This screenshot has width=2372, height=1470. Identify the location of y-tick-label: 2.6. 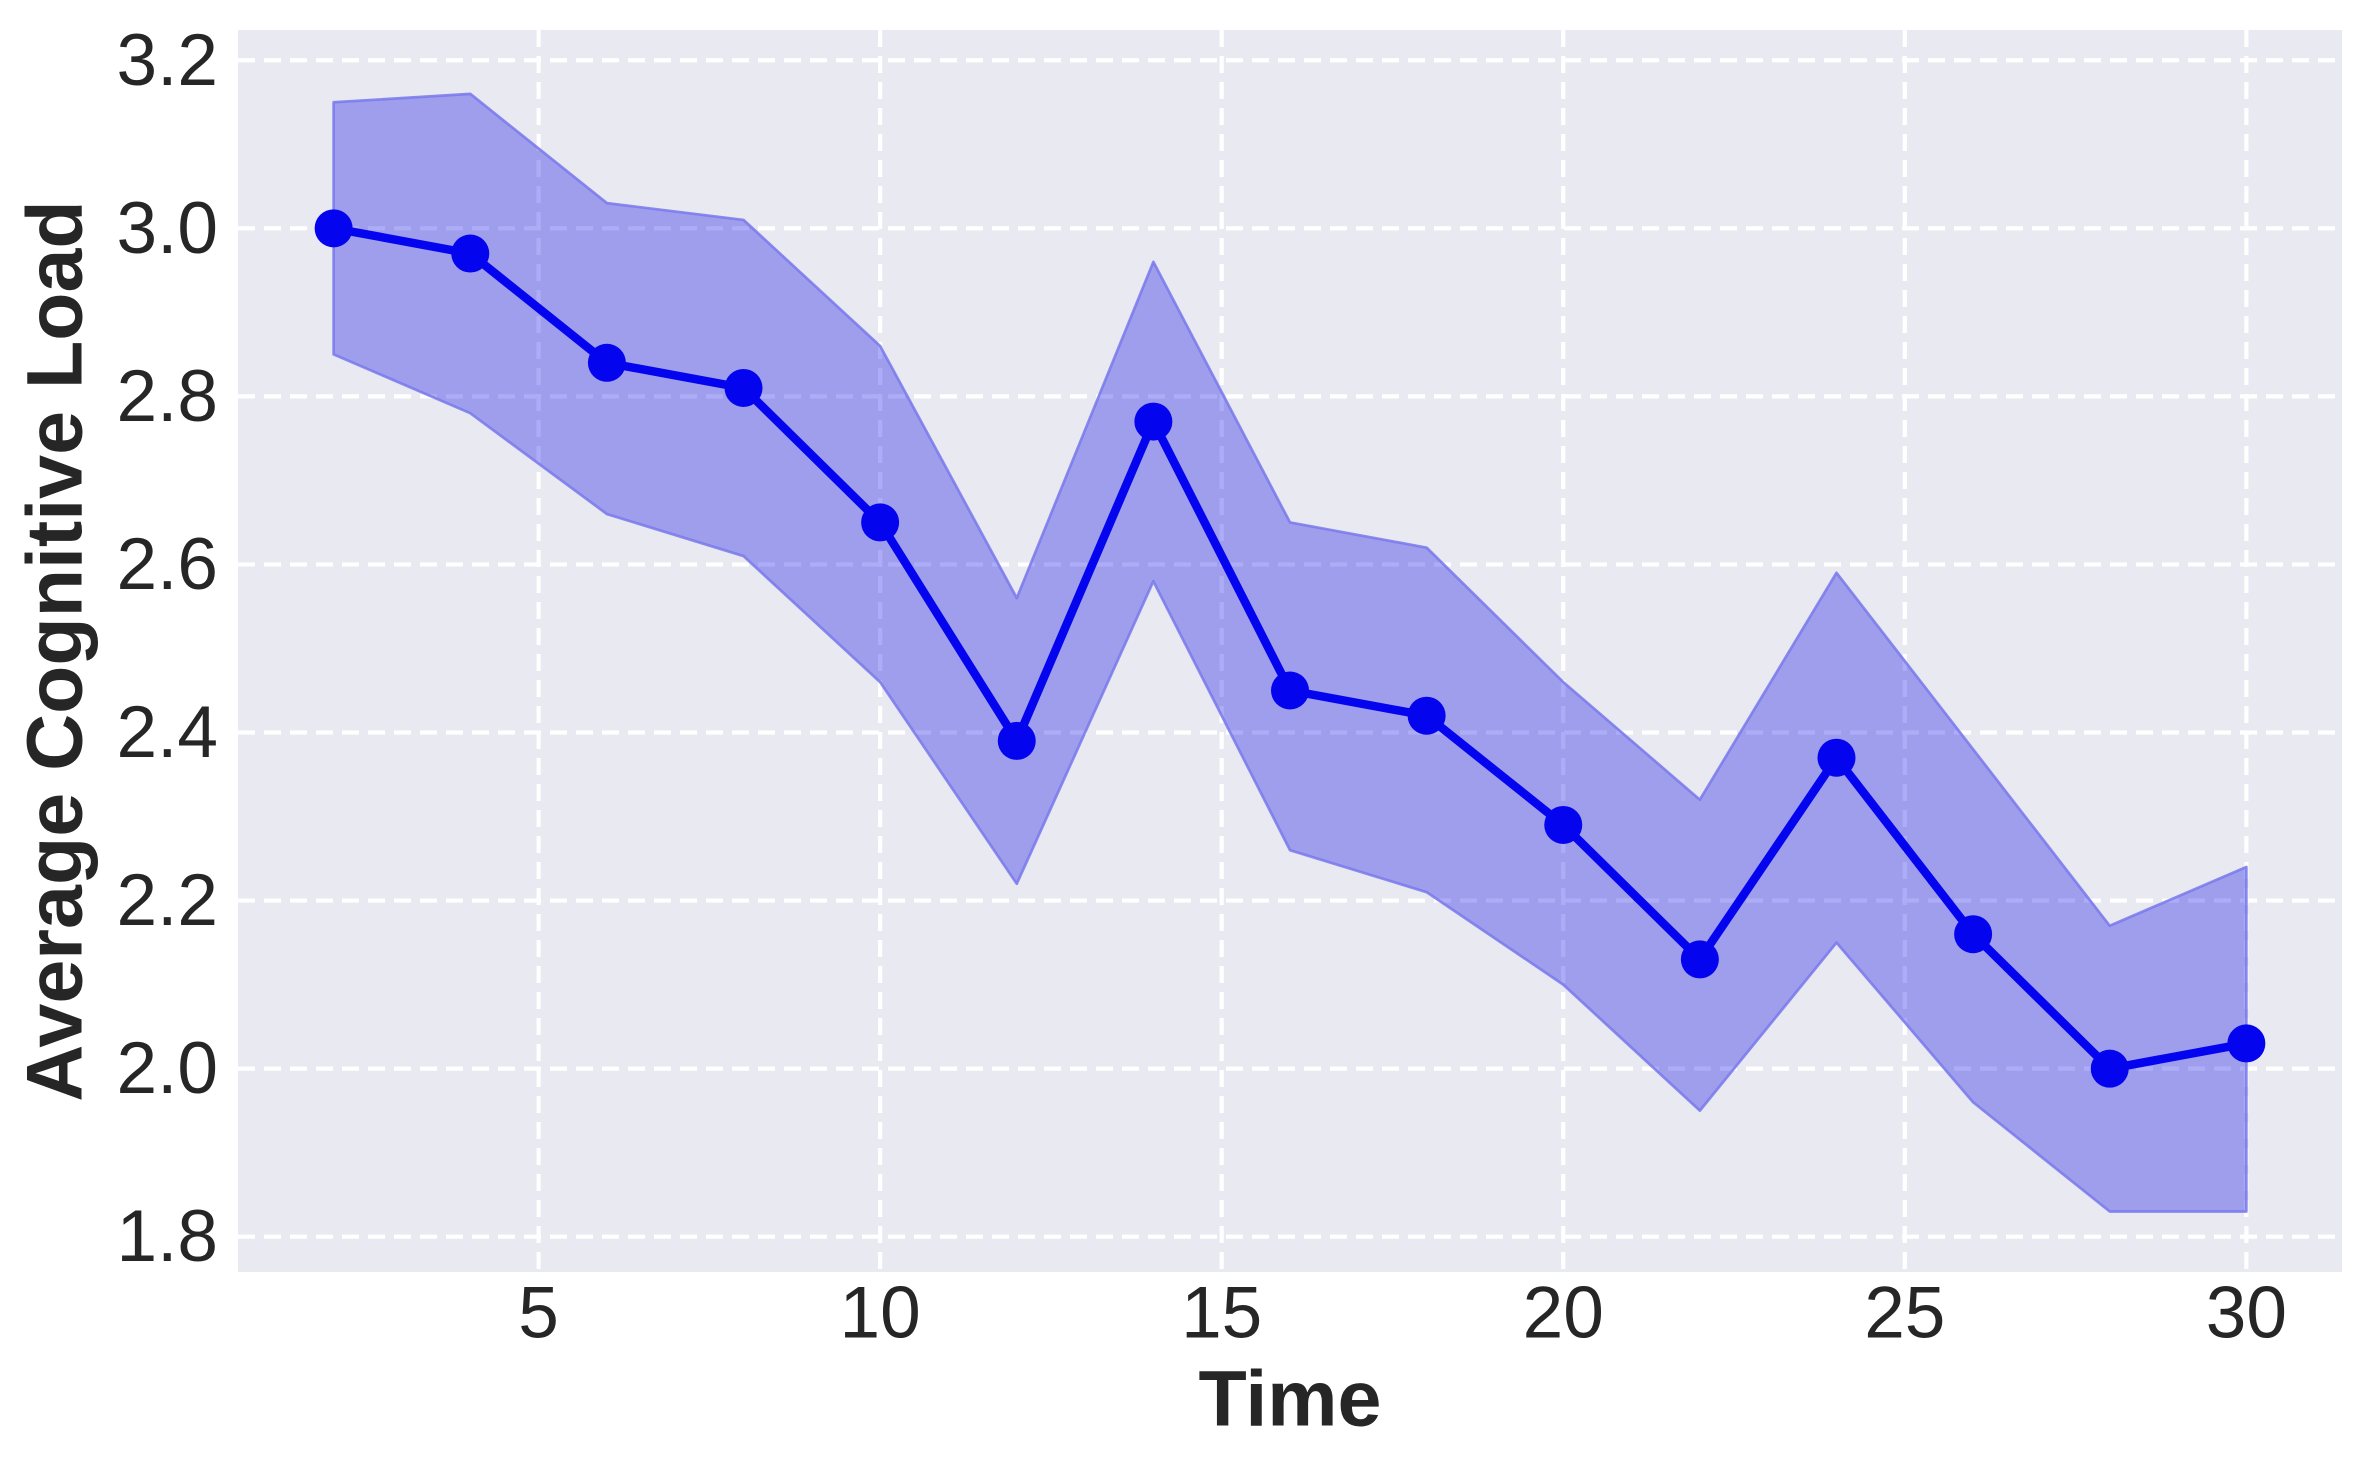
(167, 564).